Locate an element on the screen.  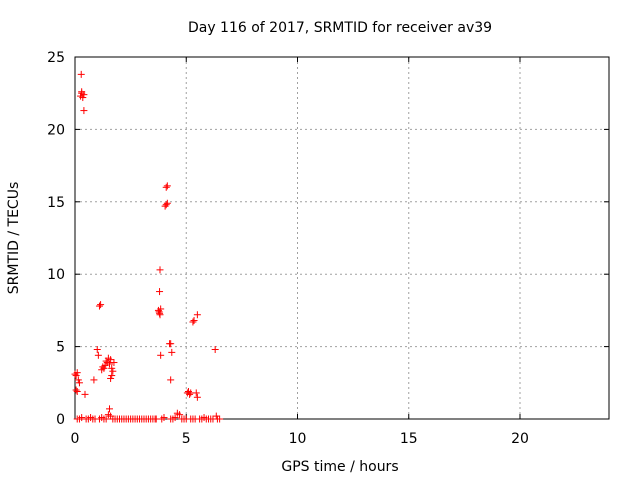
y-tick-label: 10 is located at coordinates (56, 275).